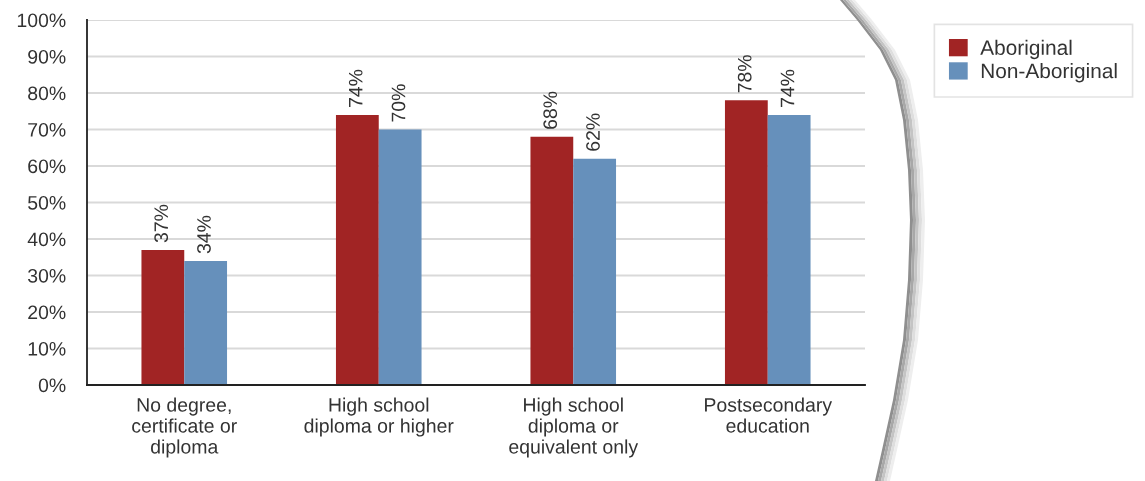 Image resolution: width=1145 pixels, height=481 pixels. Describe the element at coordinates (47, 166) in the screenshot. I see `y-tick-label: 60%` at that location.